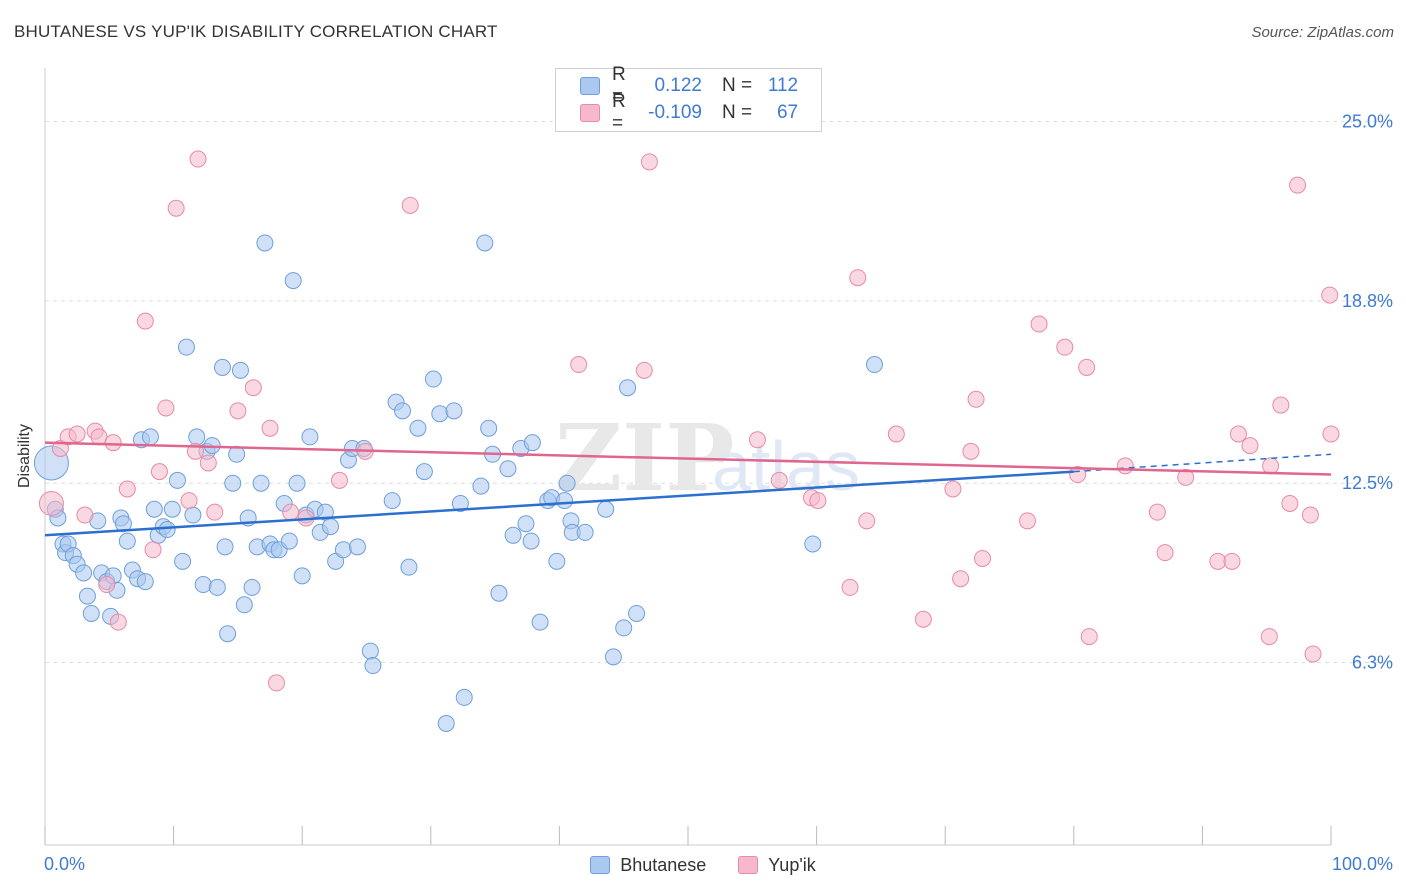  What do you see at coordinates (1367, 301) in the screenshot?
I see `y-tick-label: 18.8%` at bounding box center [1367, 301].